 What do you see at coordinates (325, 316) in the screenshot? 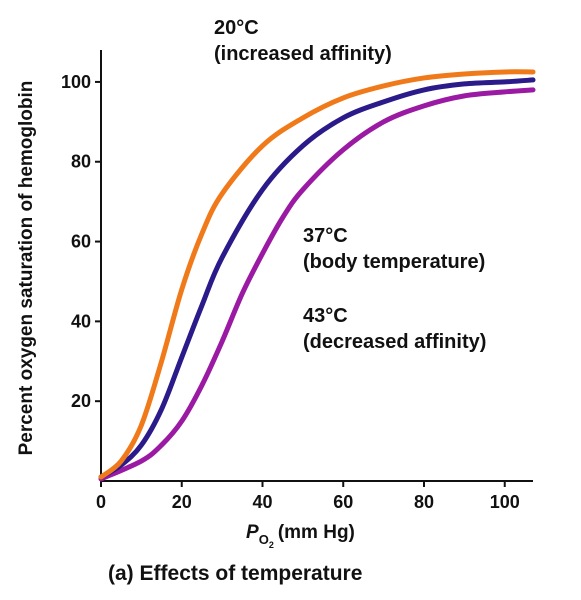
I see `annotation-43c-temp: 43°C` at bounding box center [325, 316].